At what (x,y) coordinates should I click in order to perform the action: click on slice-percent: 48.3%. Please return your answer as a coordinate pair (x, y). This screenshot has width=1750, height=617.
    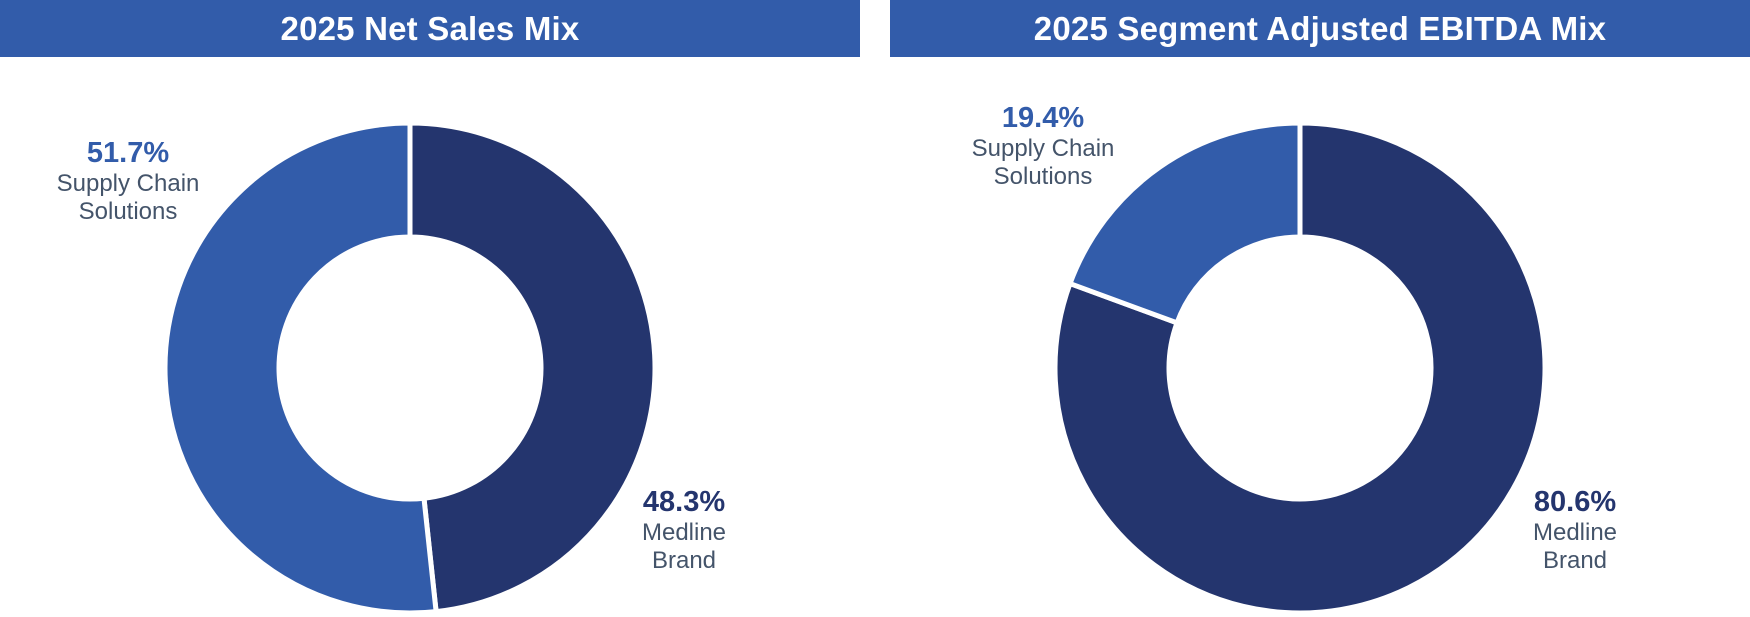
    Looking at the image, I should click on (684, 502).